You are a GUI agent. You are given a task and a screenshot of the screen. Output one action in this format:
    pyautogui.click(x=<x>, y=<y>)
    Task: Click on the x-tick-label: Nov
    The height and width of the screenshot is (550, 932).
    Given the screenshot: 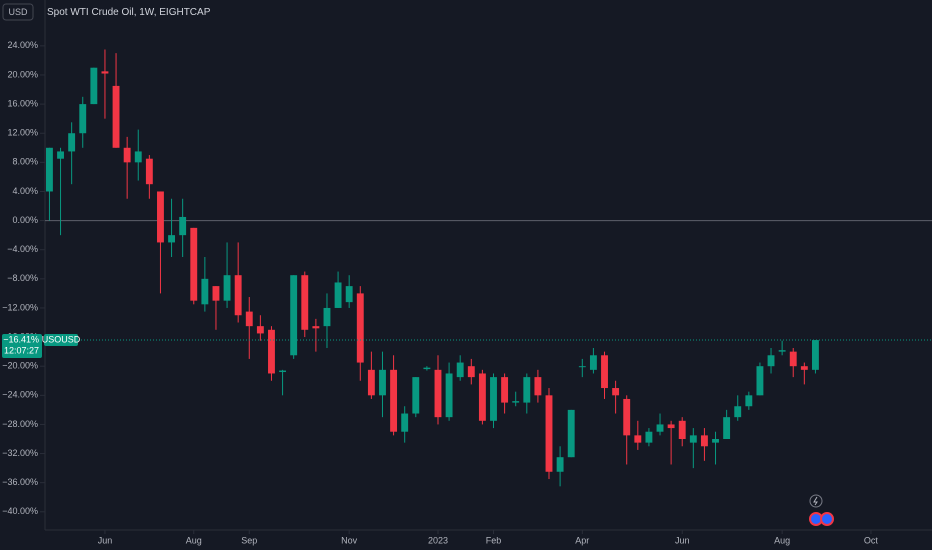 What is the action you would take?
    pyautogui.click(x=349, y=540)
    